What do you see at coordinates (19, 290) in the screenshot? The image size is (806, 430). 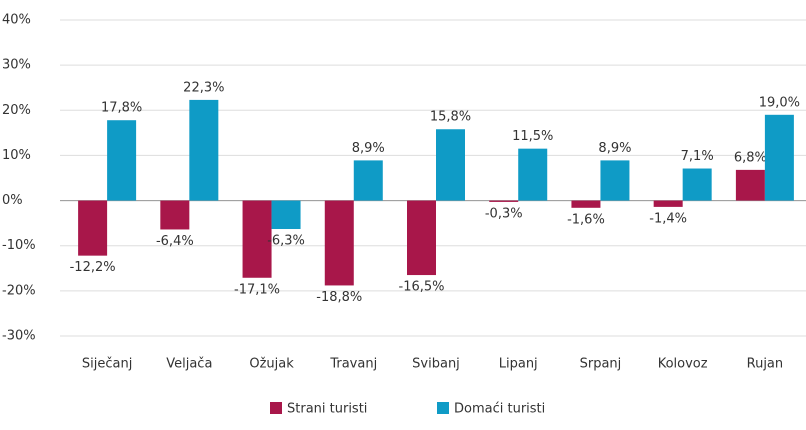 I see `y-tick-label: -20%` at bounding box center [19, 290].